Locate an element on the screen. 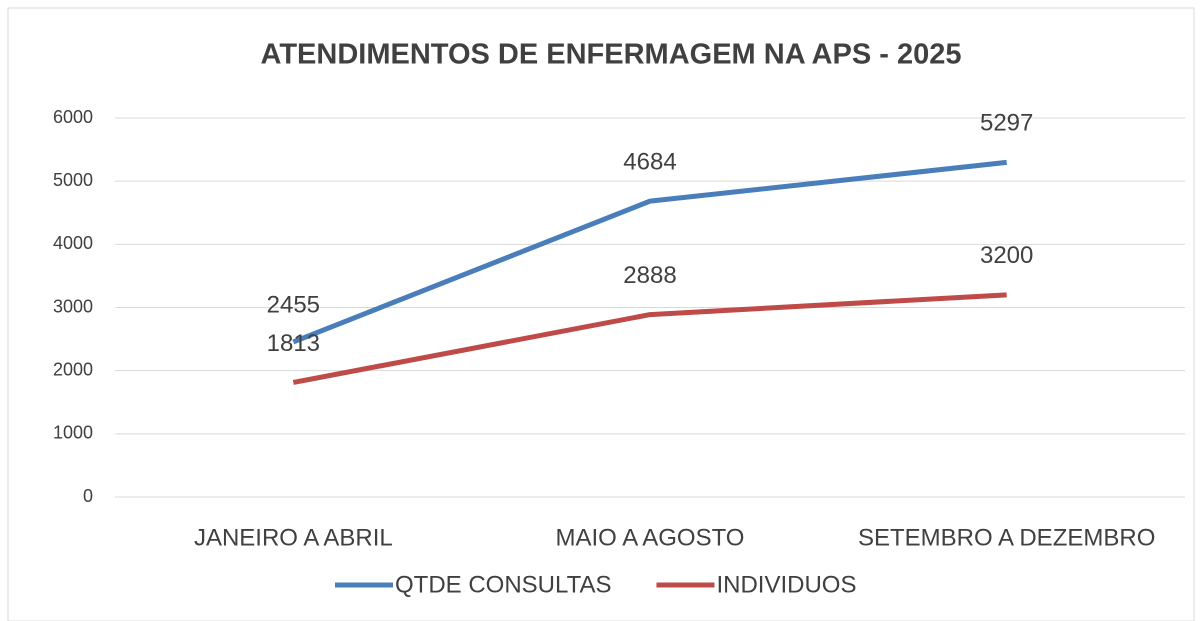 This screenshot has height=621, width=1202. y-tick-label: 2000 is located at coordinates (73, 369).